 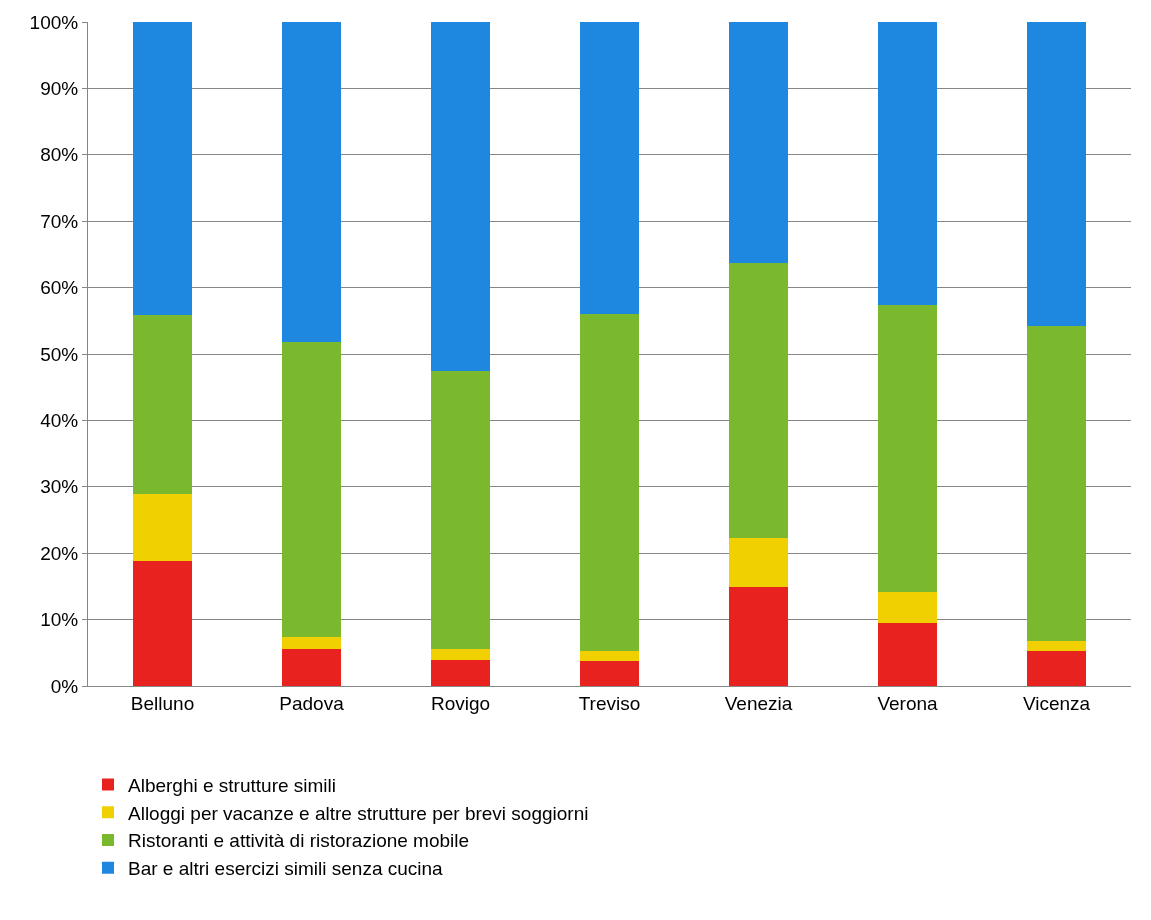 I want to click on legend-label: Alloggi per vacanze e altre strutture per brevi soggiorni, so click(x=358, y=813).